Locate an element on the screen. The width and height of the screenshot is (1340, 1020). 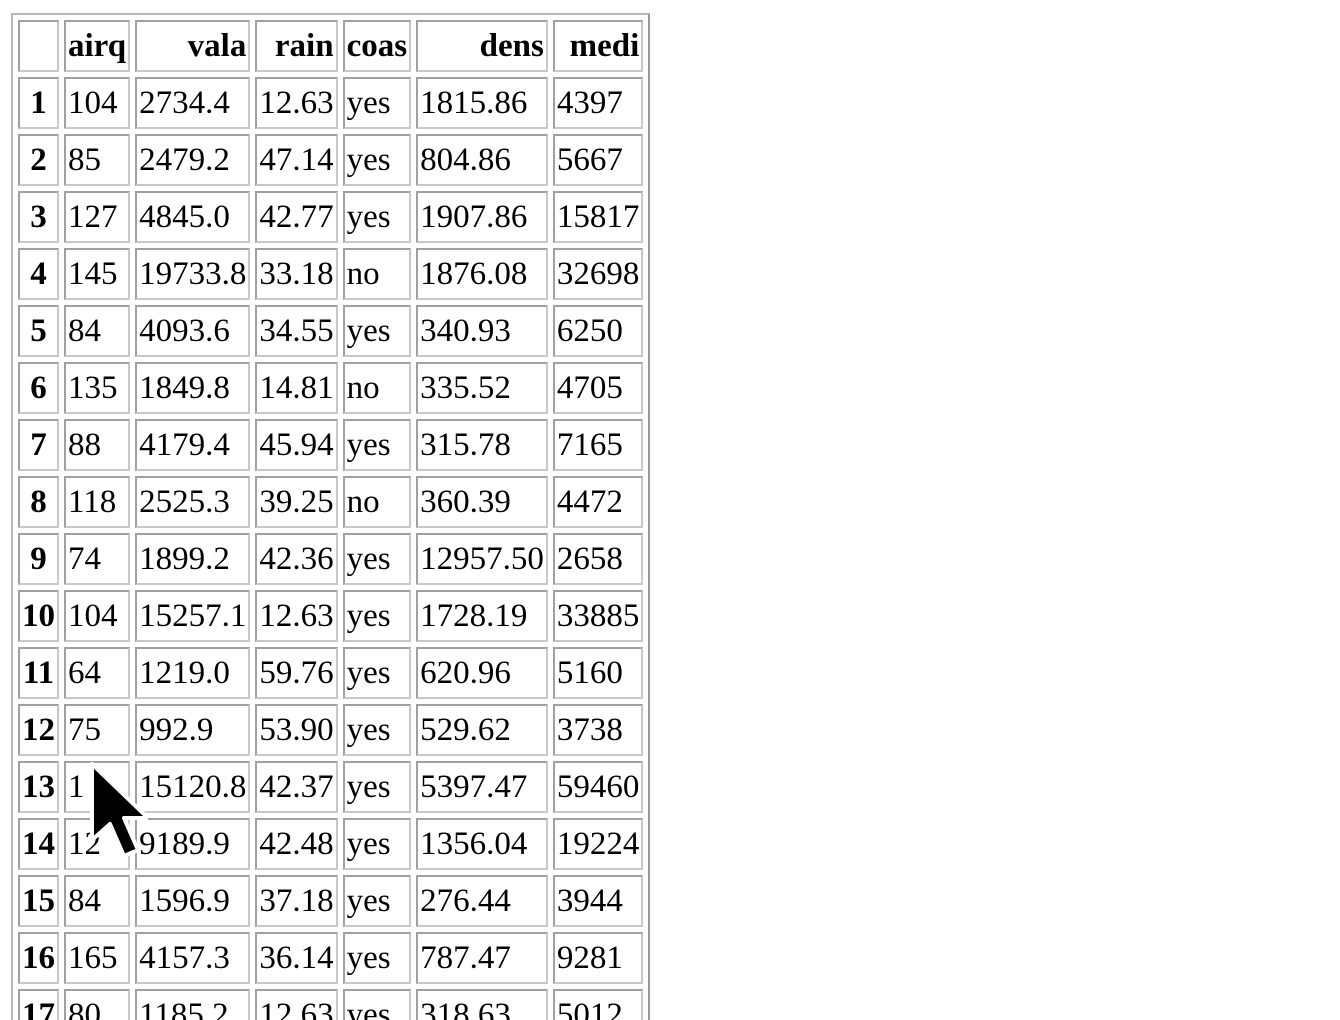
table-row: 14 12 9189.9 42.48 yes 1356.04 19224 is located at coordinates (331, 844).